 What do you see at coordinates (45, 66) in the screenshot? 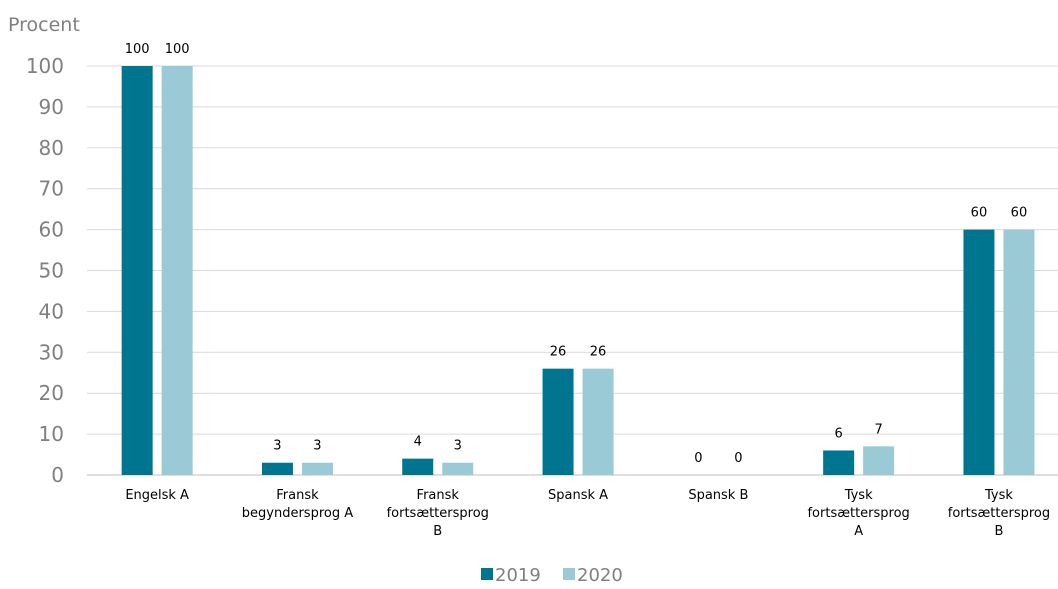
I see `y-tick-label: 100` at bounding box center [45, 66].